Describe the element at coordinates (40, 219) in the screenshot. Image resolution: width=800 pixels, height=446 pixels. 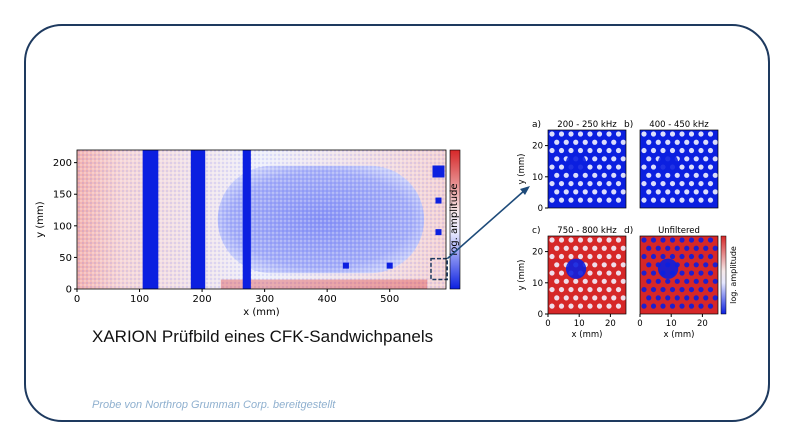
I see `y-axis-label: y (mm)` at that location.